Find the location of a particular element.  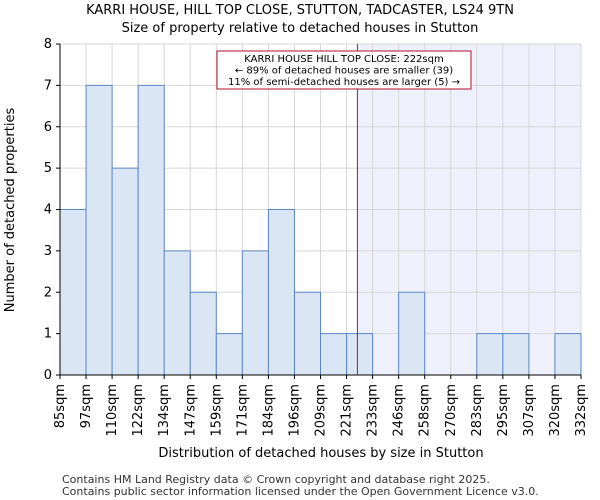

x-tick-label: 246sqm is located at coordinates (399, 410).